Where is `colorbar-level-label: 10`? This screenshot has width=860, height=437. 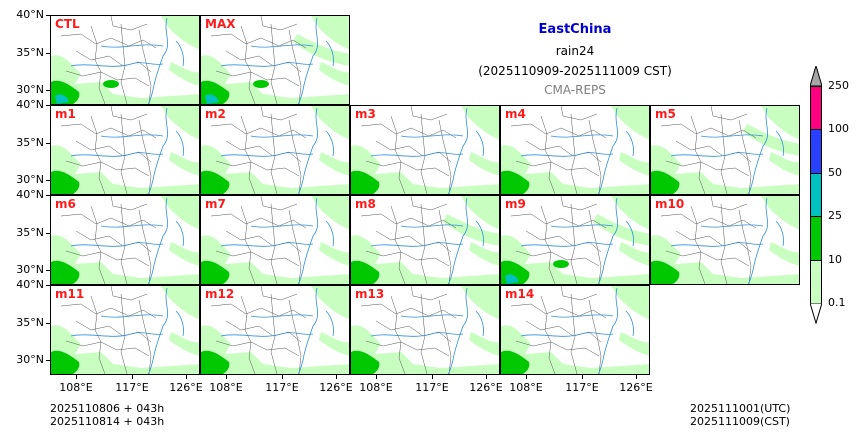 colorbar-level-label: 10 is located at coordinates (835, 259).